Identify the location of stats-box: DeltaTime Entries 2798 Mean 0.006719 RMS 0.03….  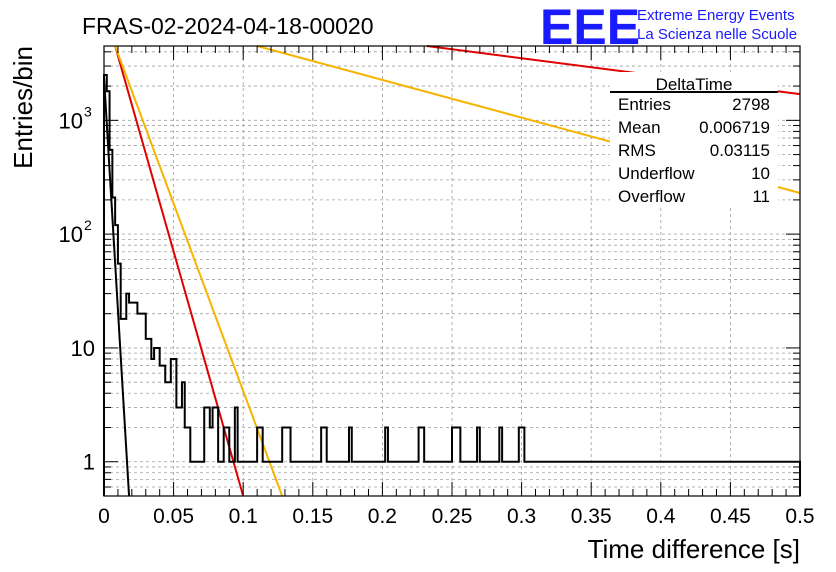
(694, 140).